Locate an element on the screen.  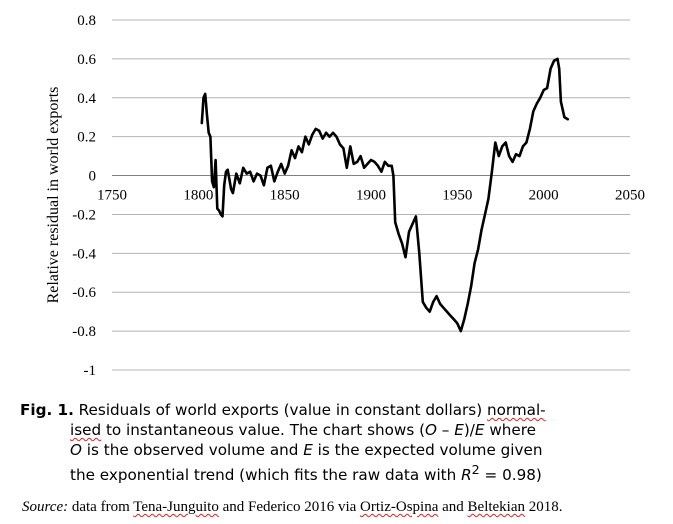
source-text: 2018. is located at coordinates (544, 507).